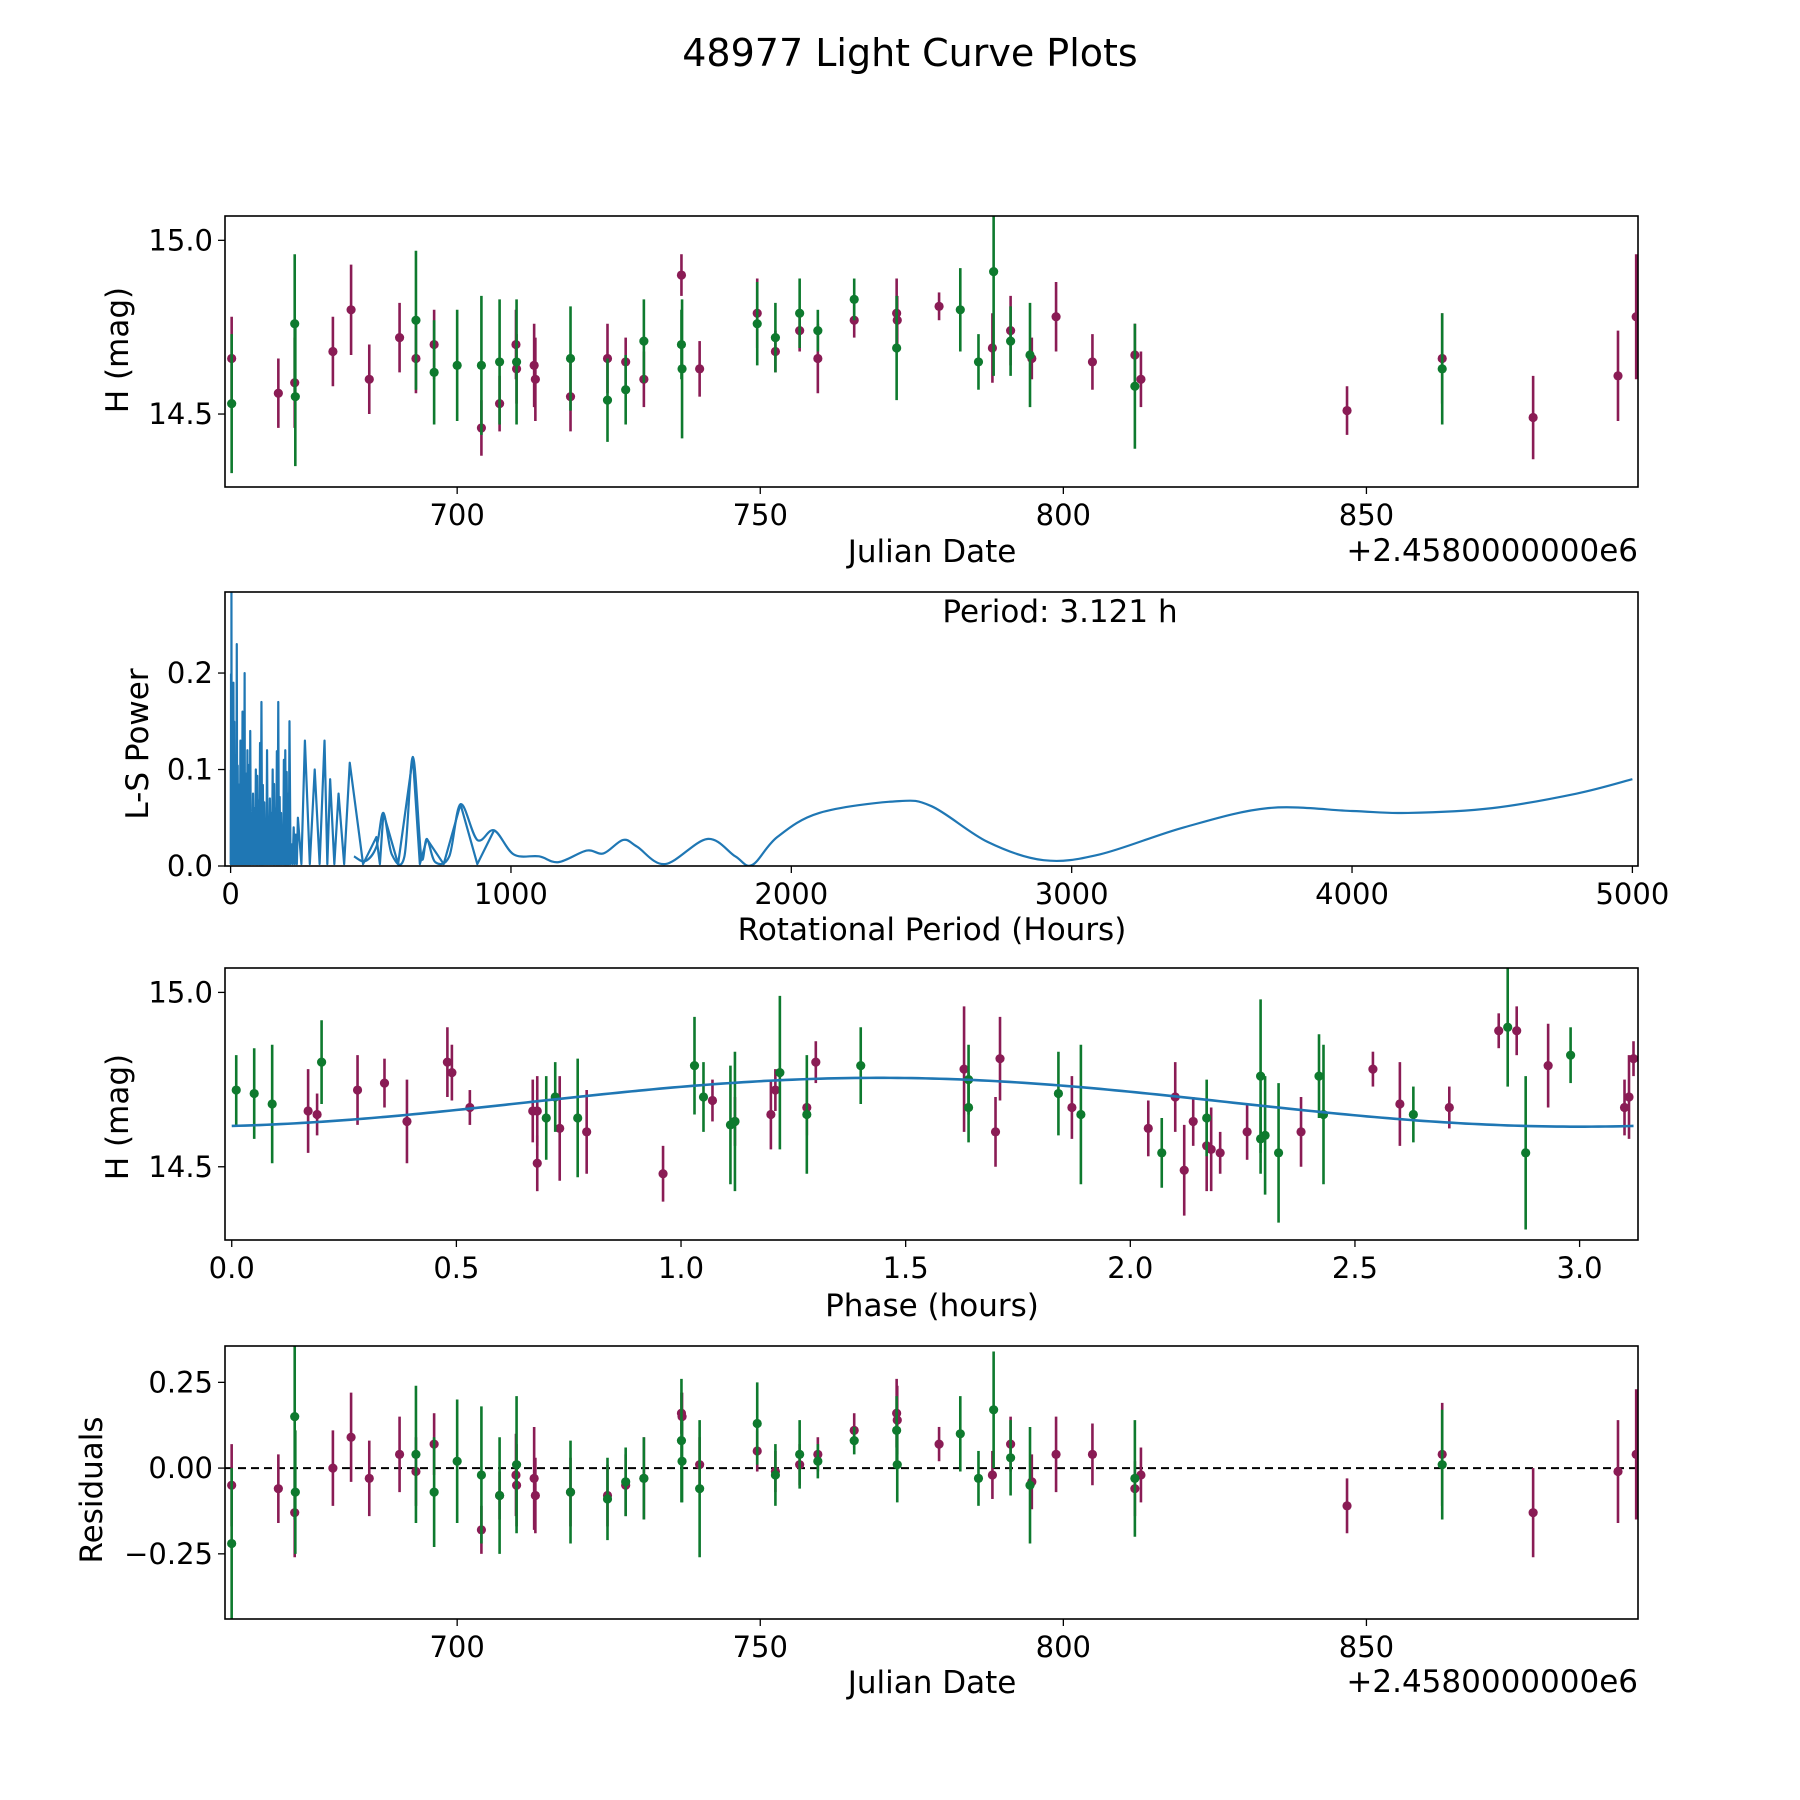  What do you see at coordinates (931, 1482) in the screenshot?
I see `residuals-plot-area` at bounding box center [931, 1482].